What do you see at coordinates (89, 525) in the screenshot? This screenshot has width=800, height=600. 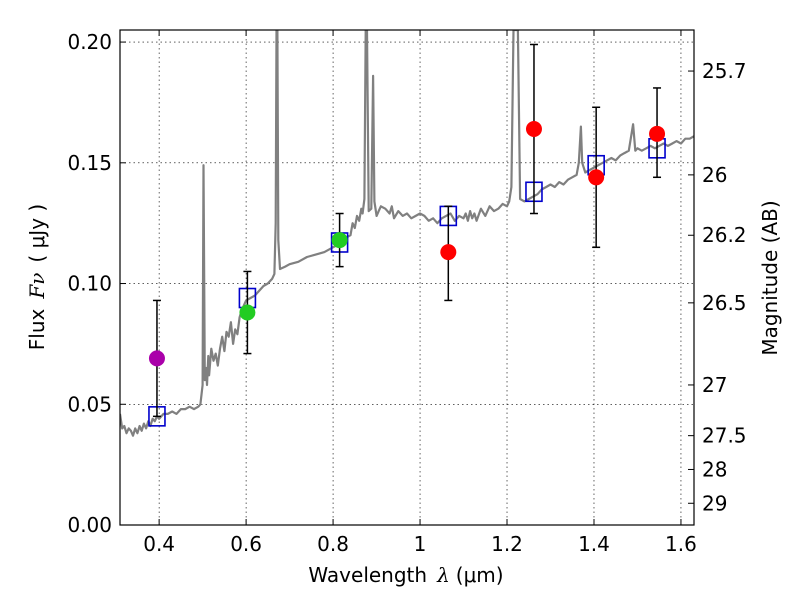 I see `y-tick-label: 0.00` at bounding box center [89, 525].